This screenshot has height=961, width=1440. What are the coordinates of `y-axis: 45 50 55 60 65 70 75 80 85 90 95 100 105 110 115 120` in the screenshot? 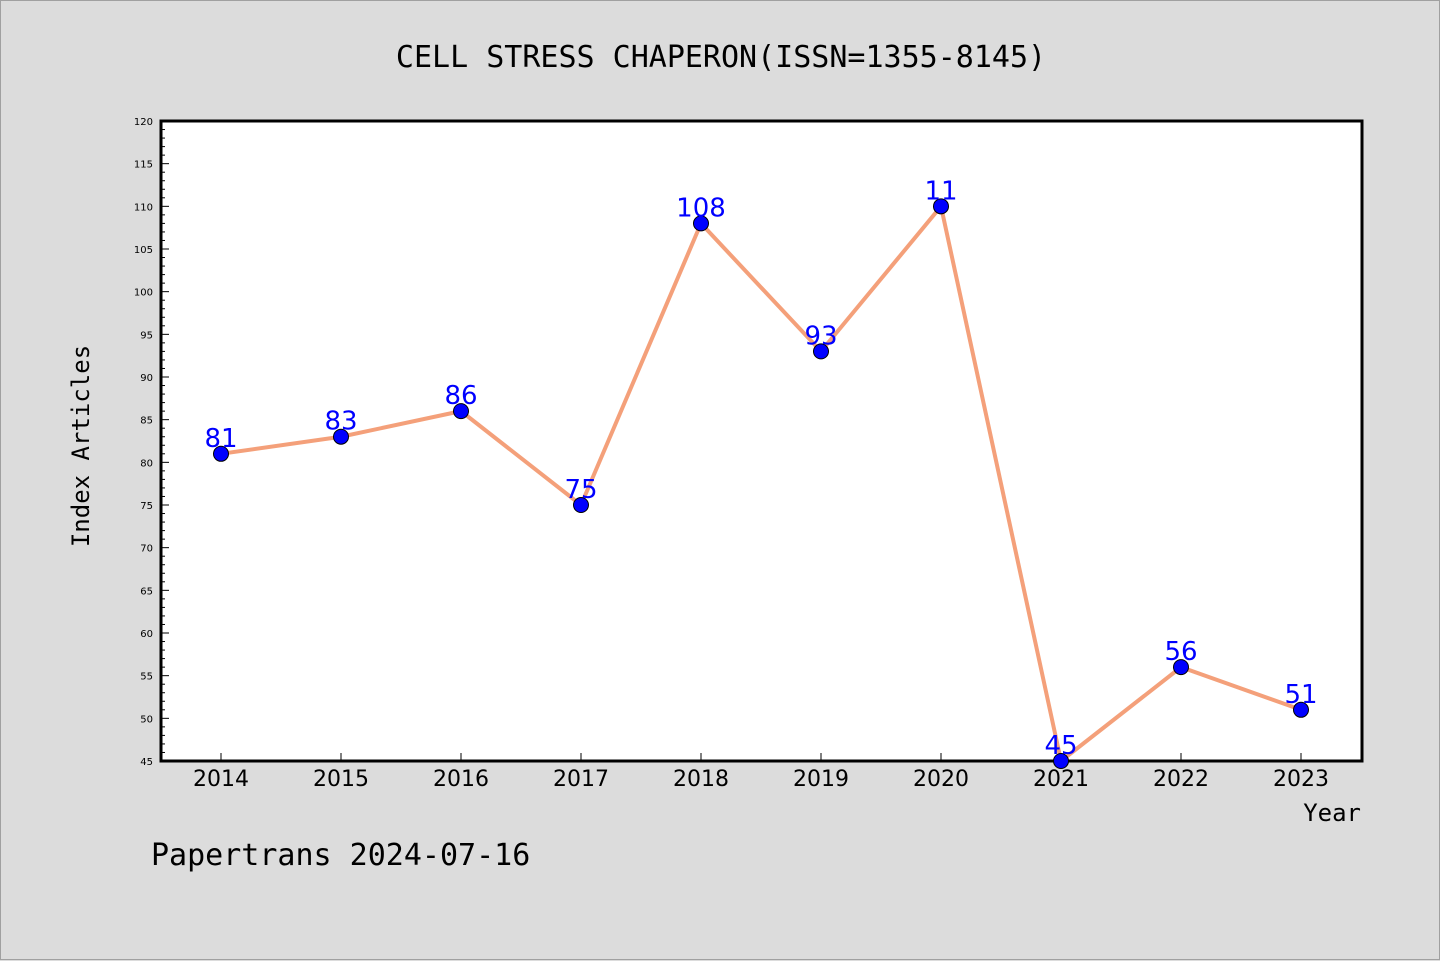 It's located at (151, 442).